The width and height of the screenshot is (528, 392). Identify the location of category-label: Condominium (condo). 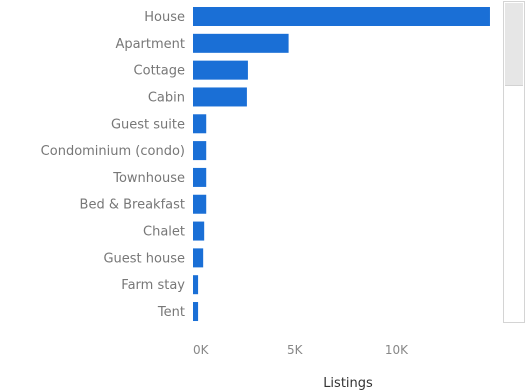
(113, 151).